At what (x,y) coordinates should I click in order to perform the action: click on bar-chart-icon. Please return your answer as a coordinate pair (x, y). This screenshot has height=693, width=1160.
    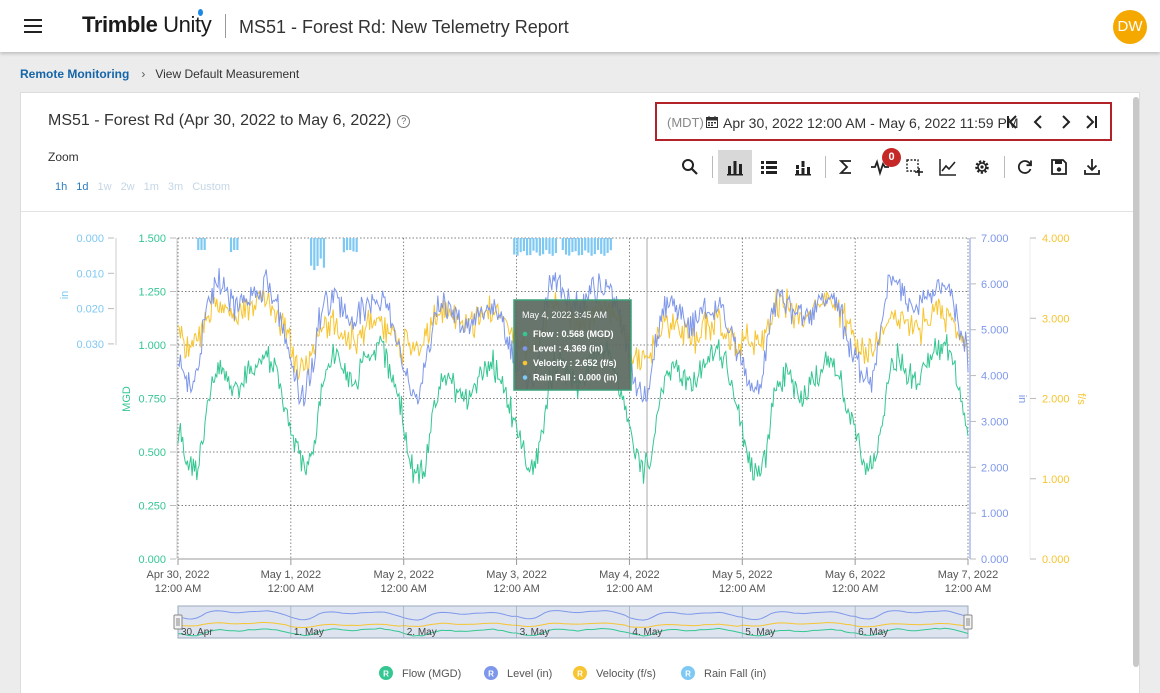
    Looking at the image, I should click on (735, 168).